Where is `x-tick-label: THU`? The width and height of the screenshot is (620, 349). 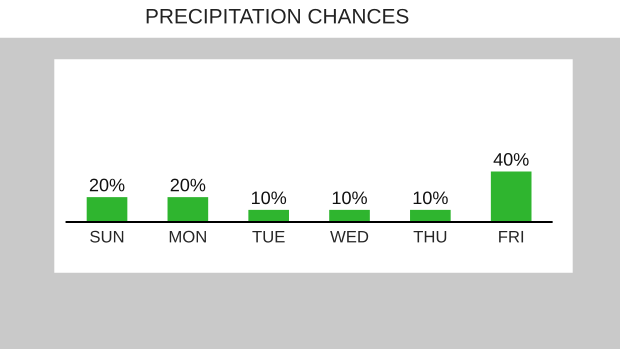
x-tick-label: THU is located at coordinates (430, 236).